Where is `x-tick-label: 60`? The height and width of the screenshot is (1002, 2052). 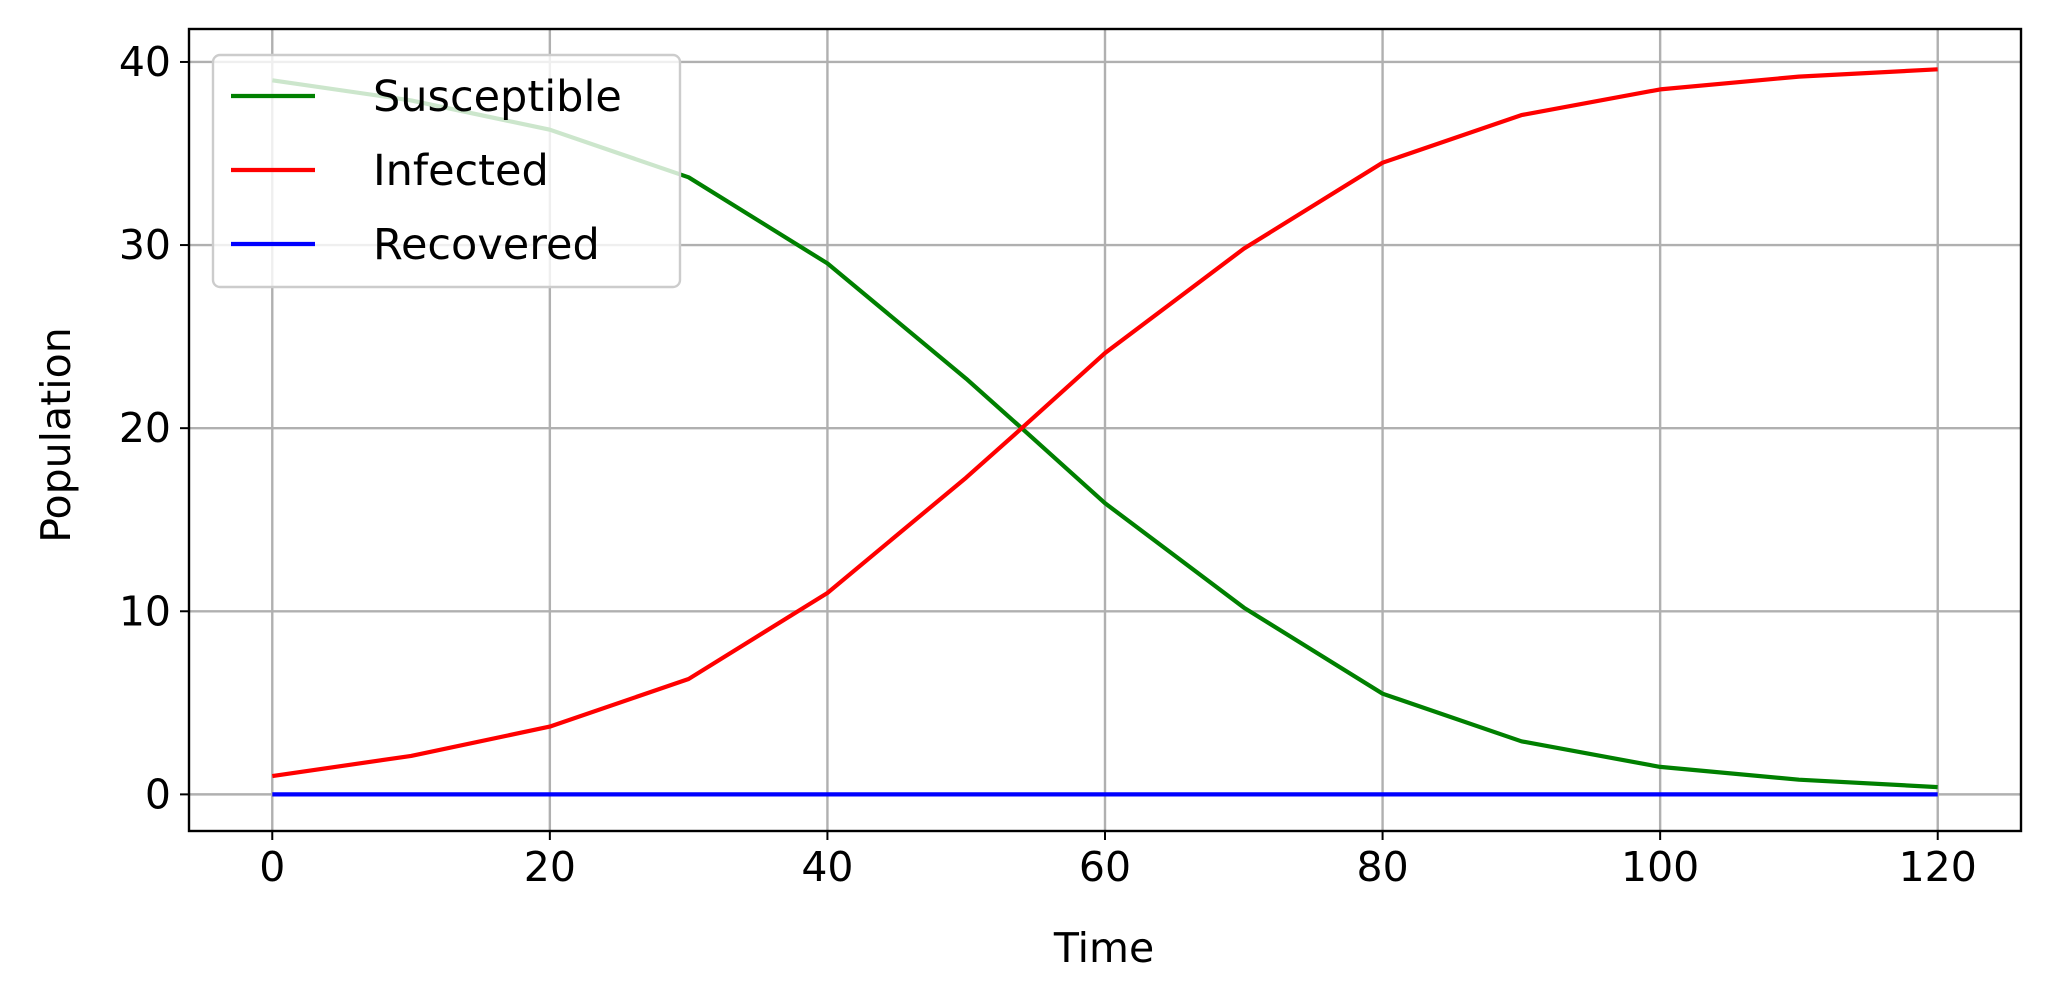
x-tick-label: 60 is located at coordinates (1105, 867).